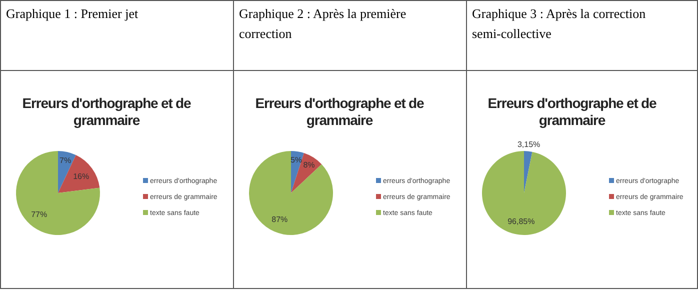  Describe the element at coordinates (66, 161) in the screenshot. I see `data-label: 7%` at that location.